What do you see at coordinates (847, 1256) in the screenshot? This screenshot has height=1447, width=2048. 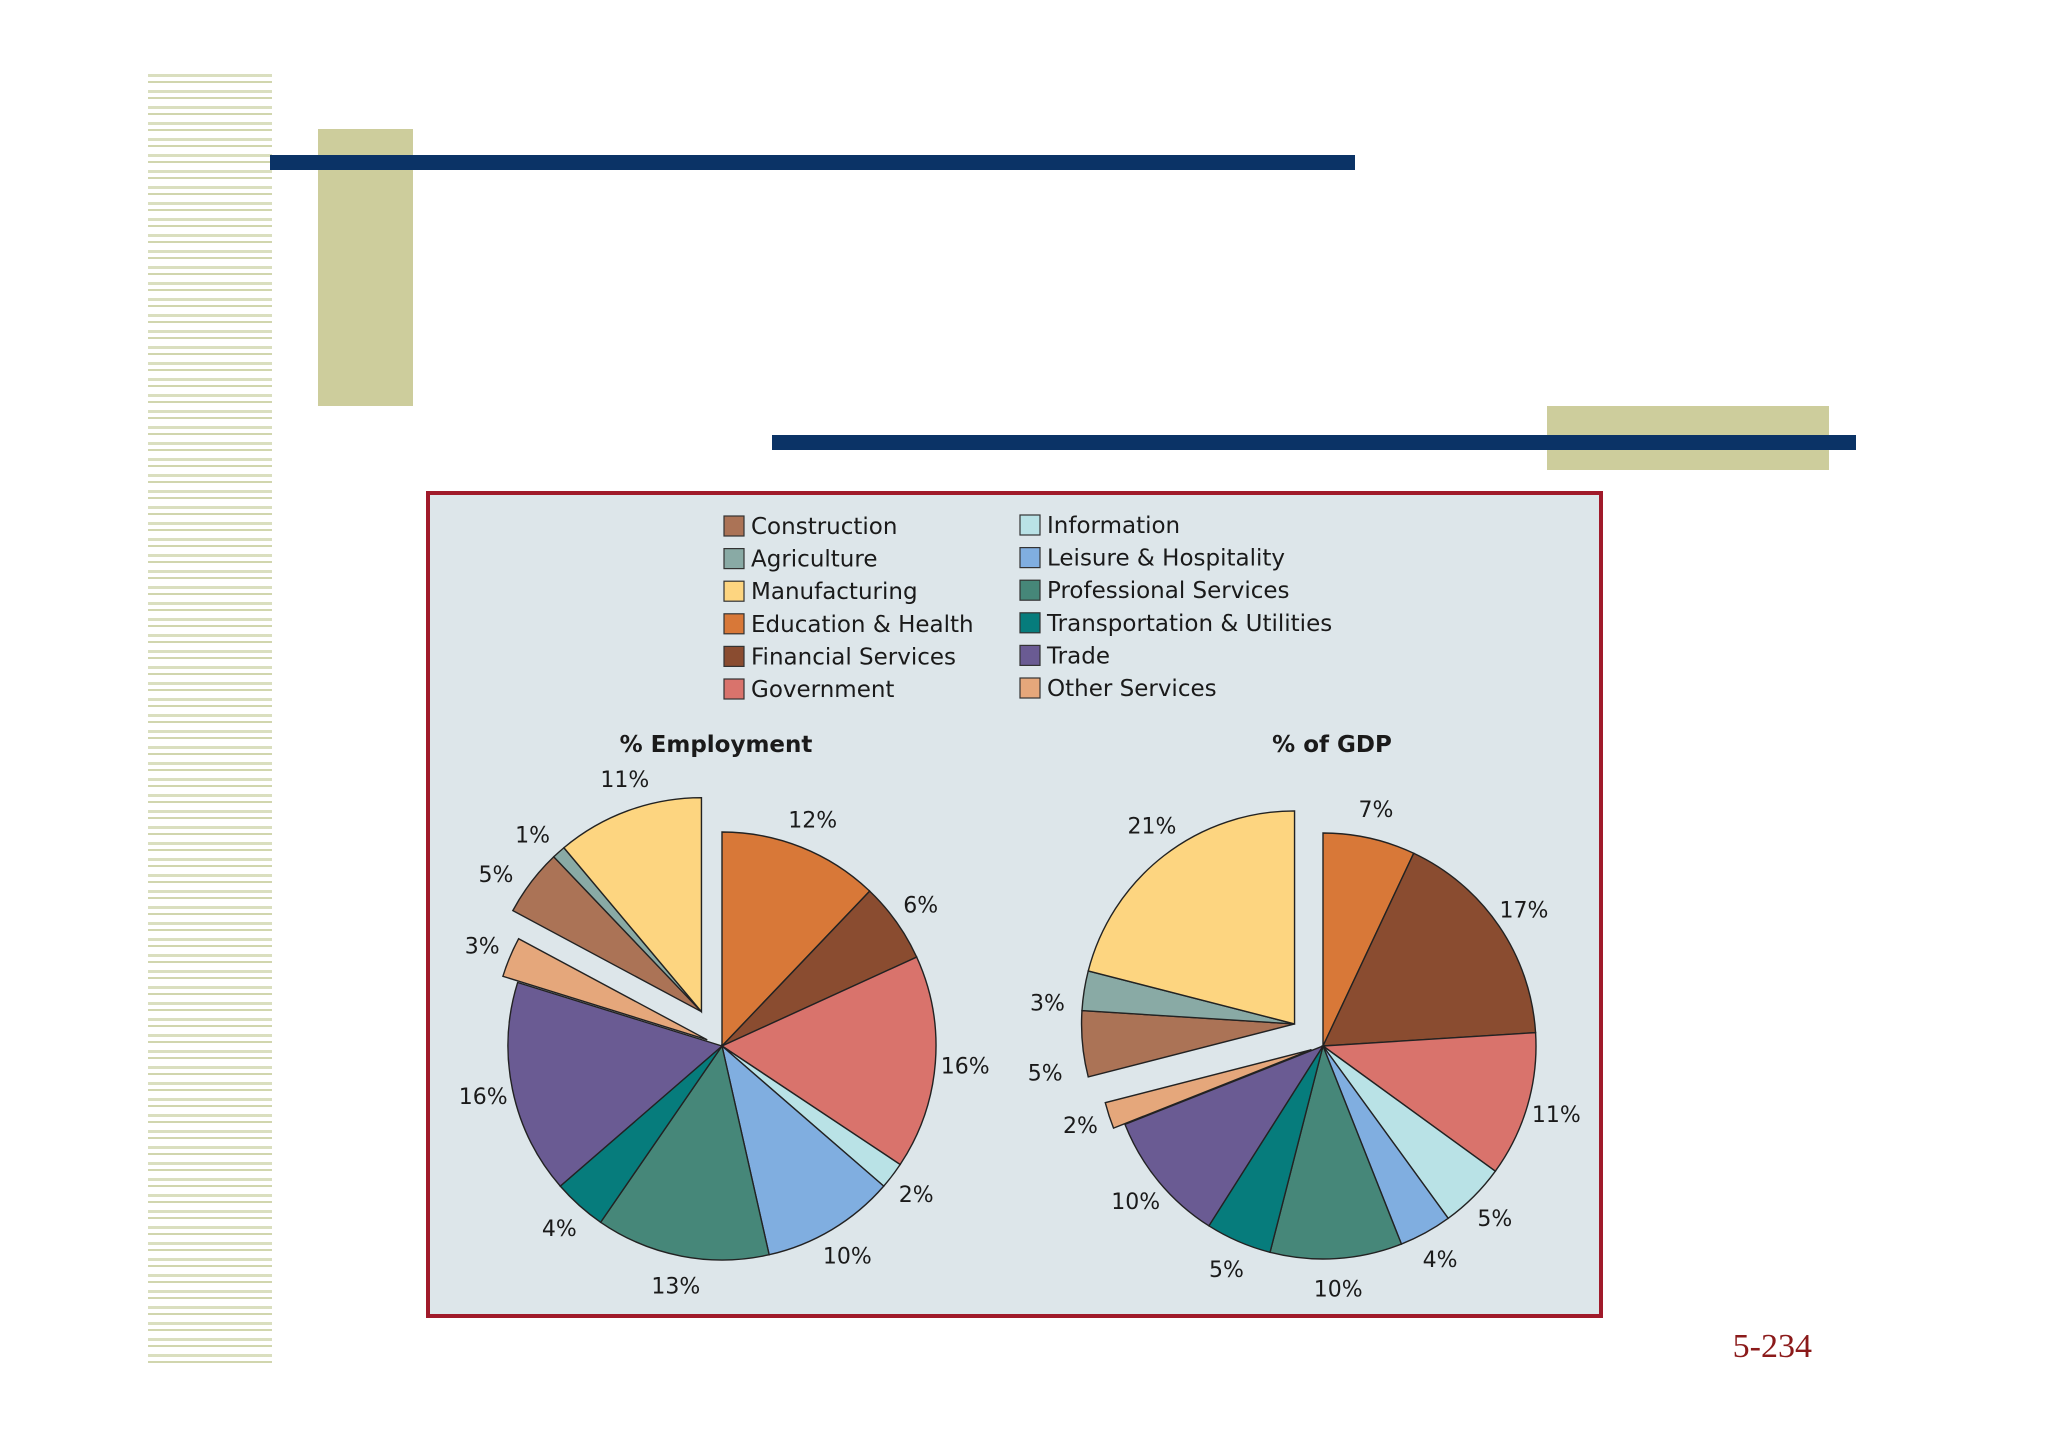 I see `pie-label-leisure-and-hospitality: 10%` at bounding box center [847, 1256].